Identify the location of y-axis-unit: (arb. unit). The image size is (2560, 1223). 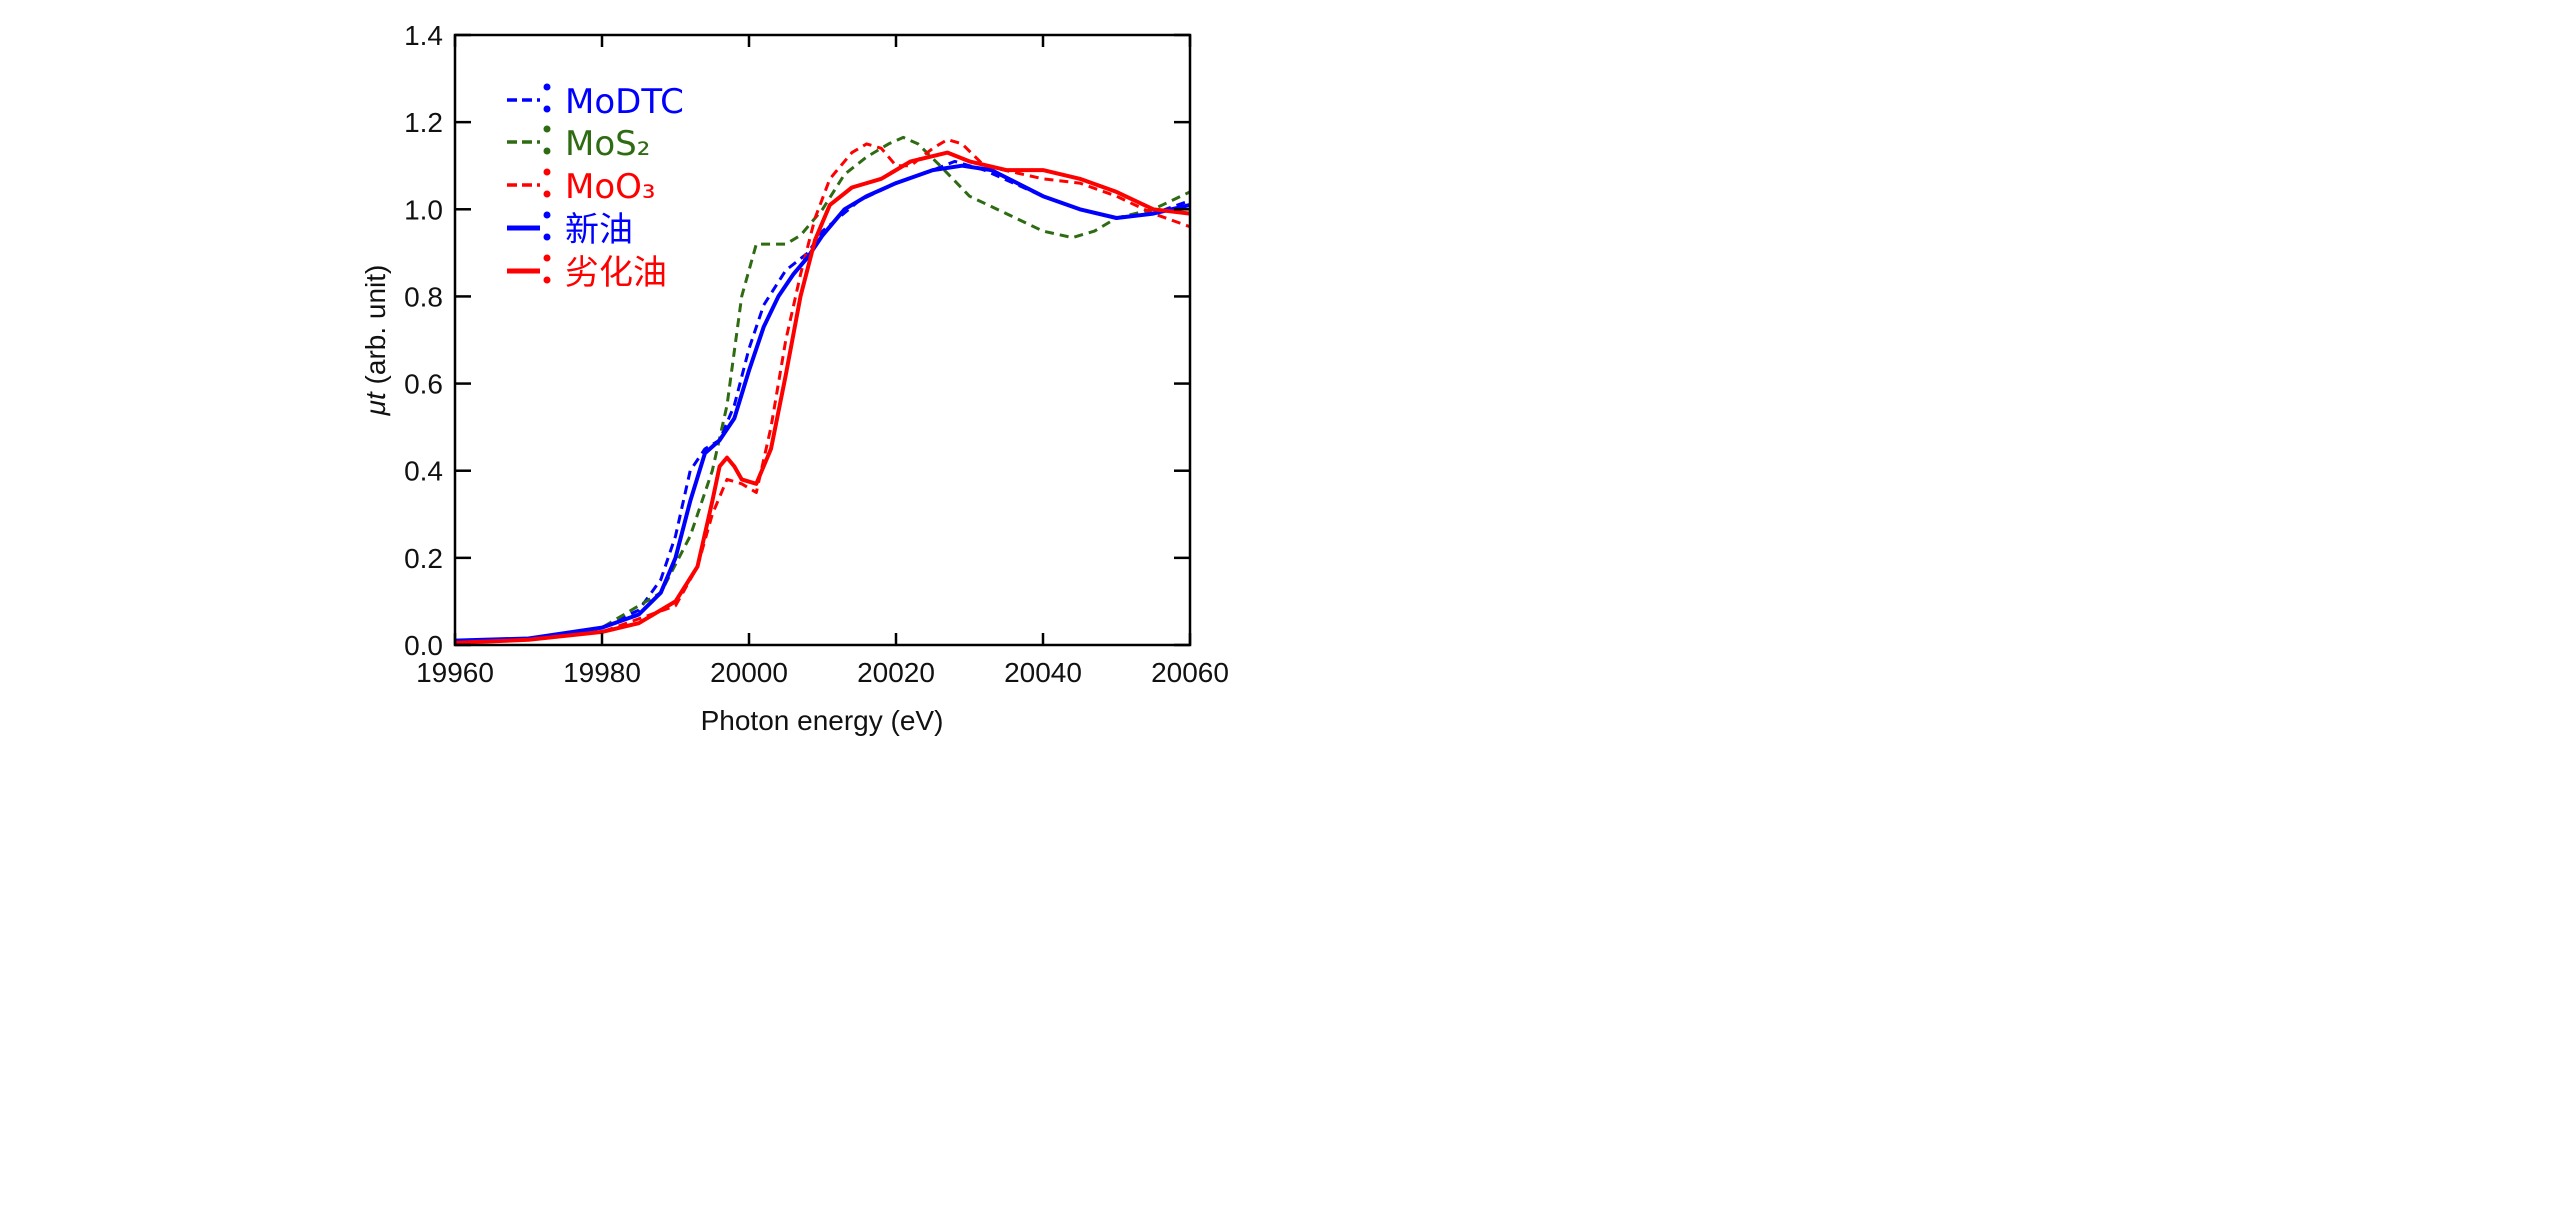
(375, 329).